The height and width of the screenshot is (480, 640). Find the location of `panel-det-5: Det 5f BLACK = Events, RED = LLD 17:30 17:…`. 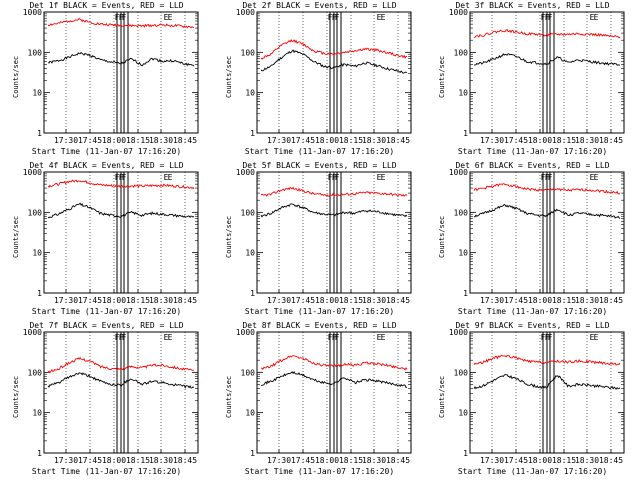

panel-det-5: Det 5f BLACK = Events, RED = LLD 17:30 17:… is located at coordinates (319, 240).